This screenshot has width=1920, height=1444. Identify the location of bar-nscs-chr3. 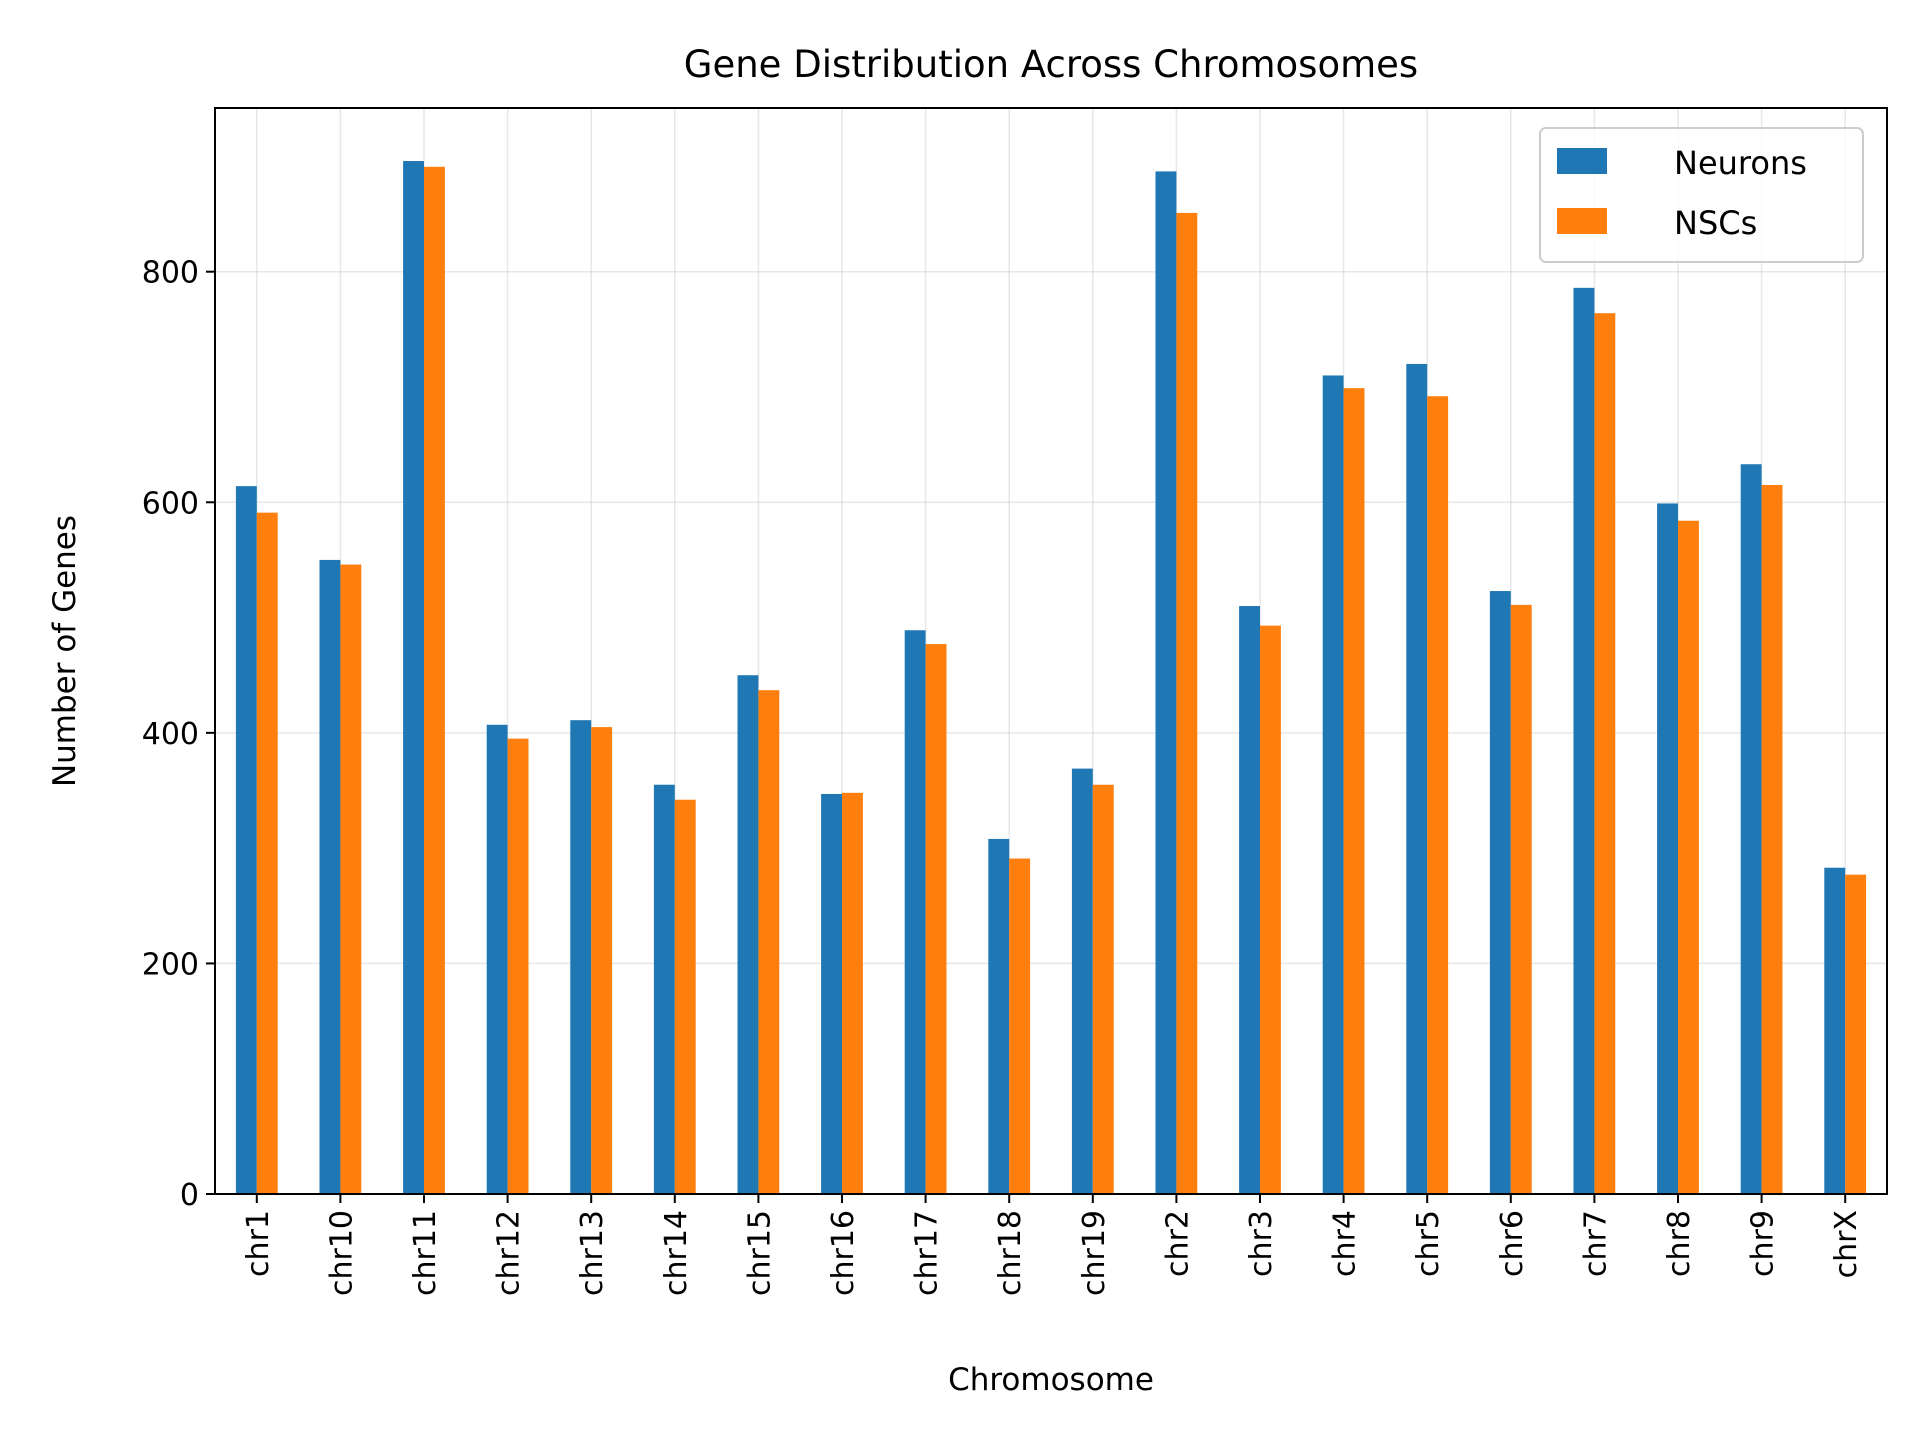
(1270, 909).